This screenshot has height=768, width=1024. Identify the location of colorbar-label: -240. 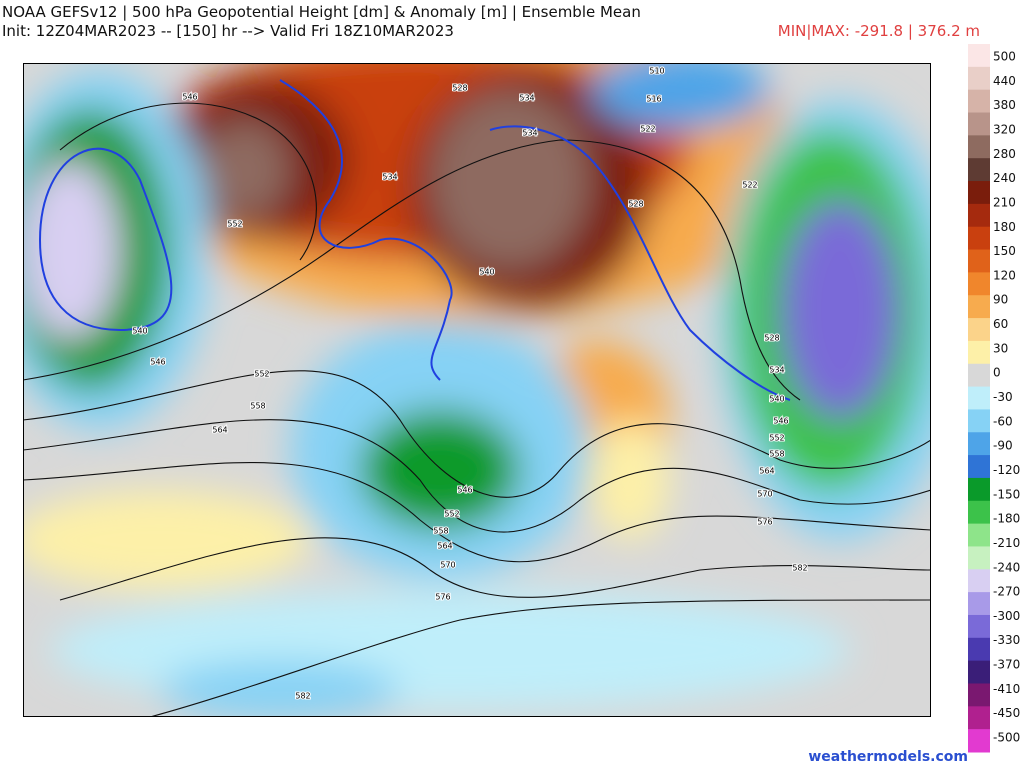
(1006, 567).